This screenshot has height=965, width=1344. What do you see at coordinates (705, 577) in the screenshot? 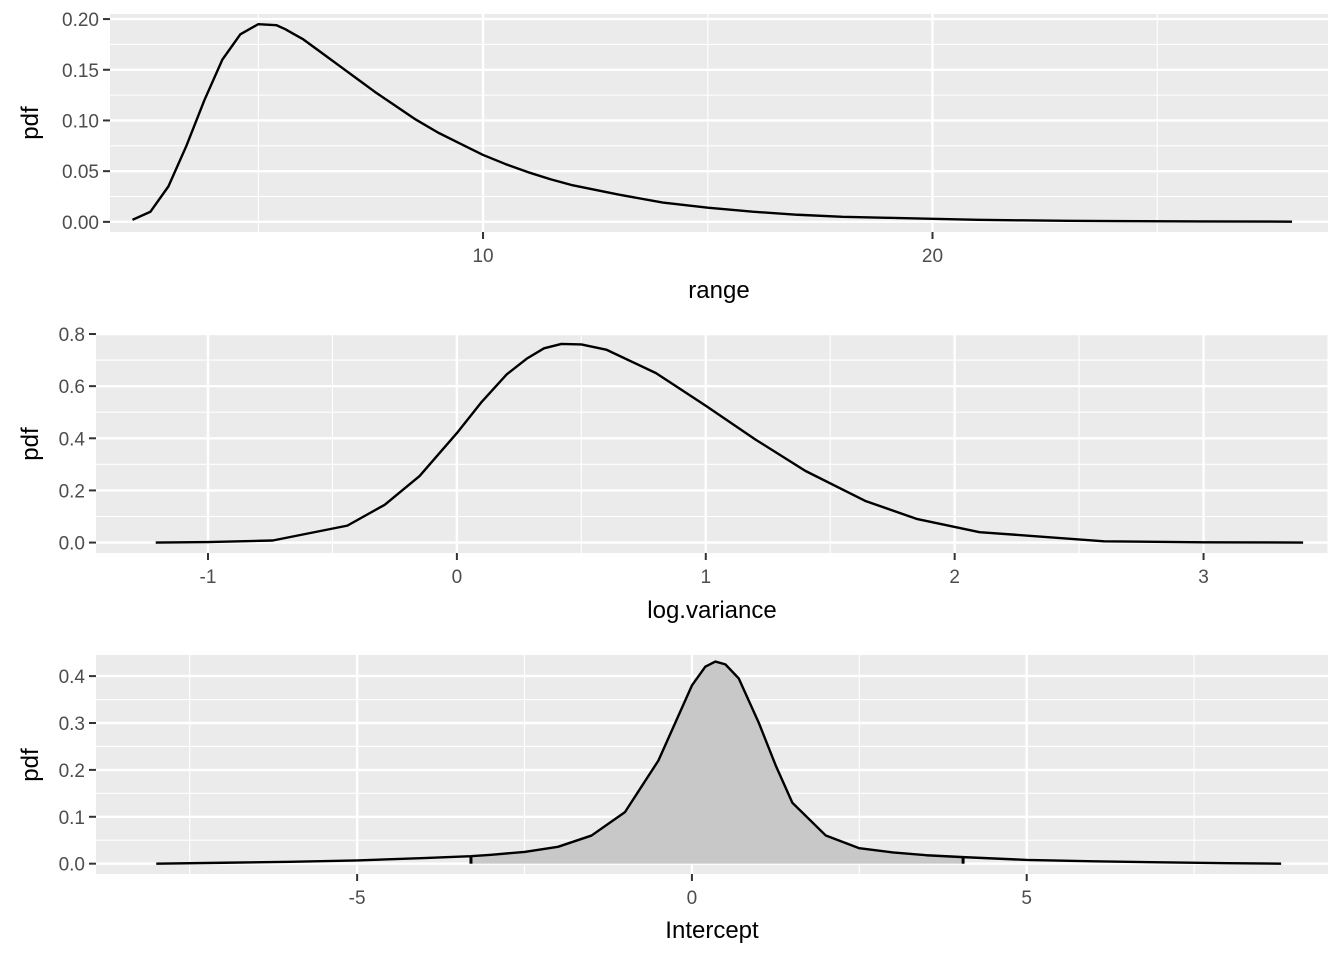
I see `x-tick-label: 1` at bounding box center [705, 577].